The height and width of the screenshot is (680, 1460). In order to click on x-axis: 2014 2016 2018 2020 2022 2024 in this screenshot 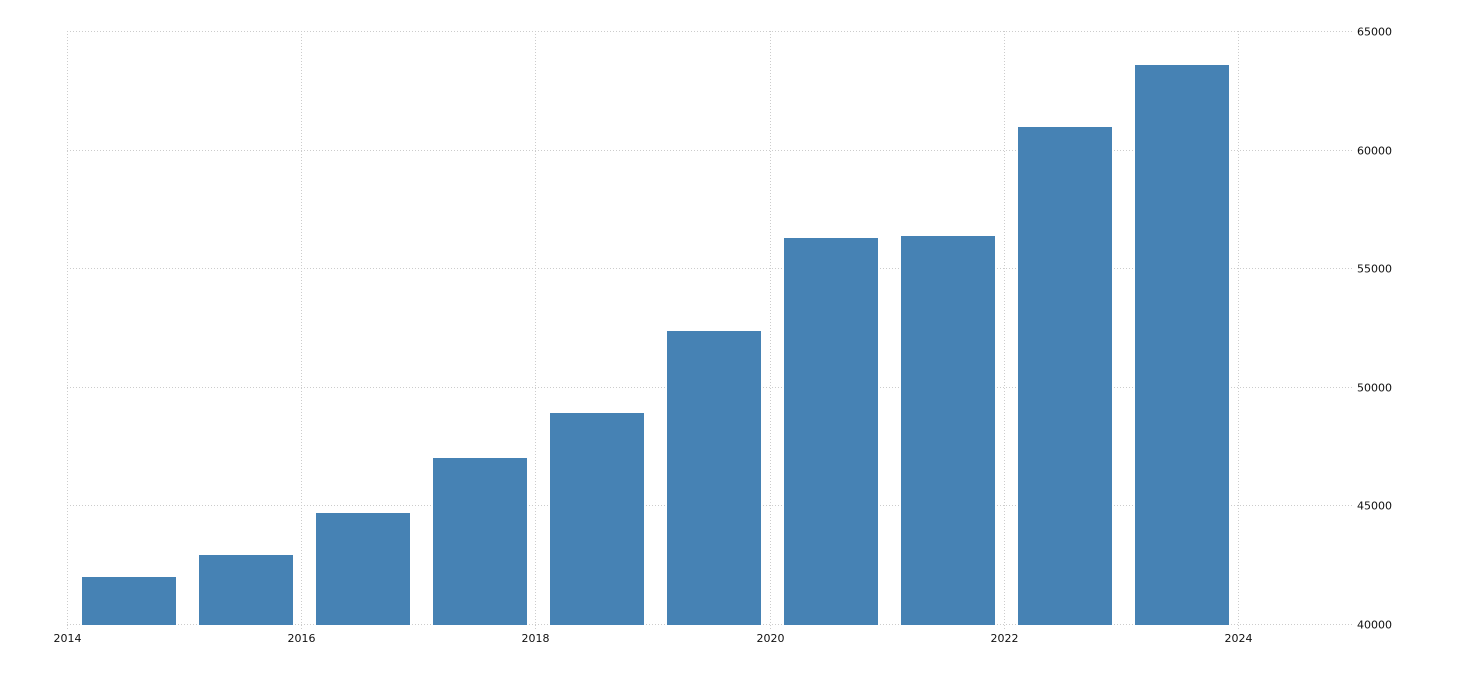, I will do `click(653, 638)`.